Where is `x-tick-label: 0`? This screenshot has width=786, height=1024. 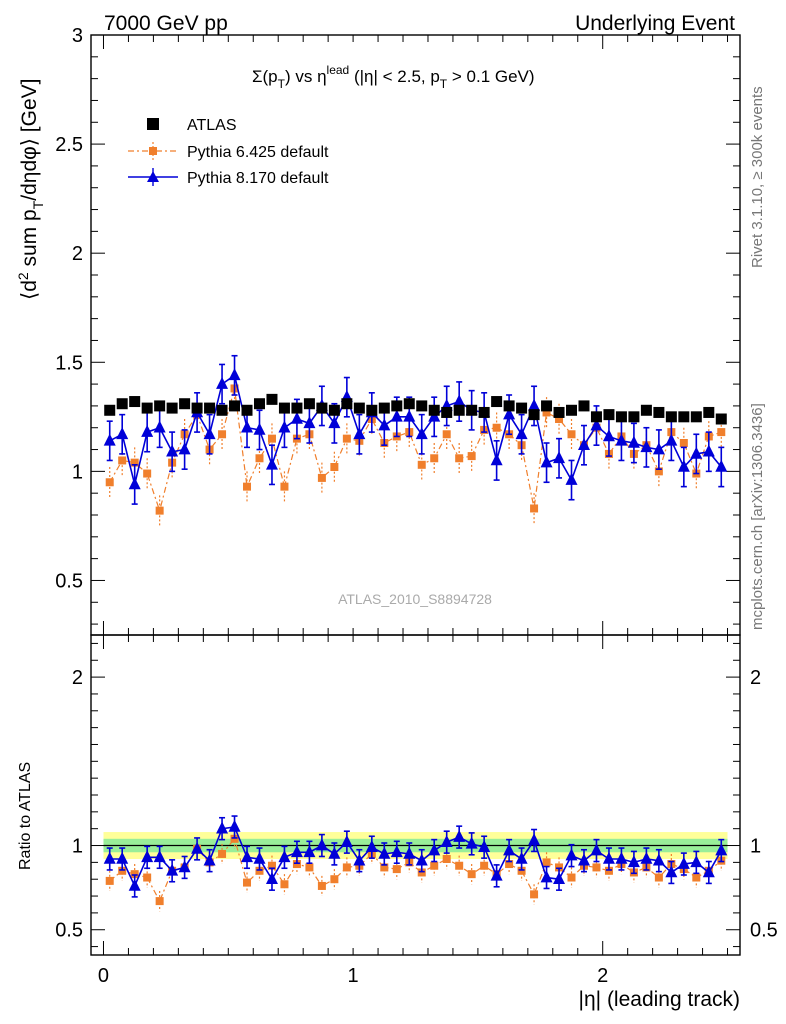
x-tick-label: 0 is located at coordinates (103, 976).